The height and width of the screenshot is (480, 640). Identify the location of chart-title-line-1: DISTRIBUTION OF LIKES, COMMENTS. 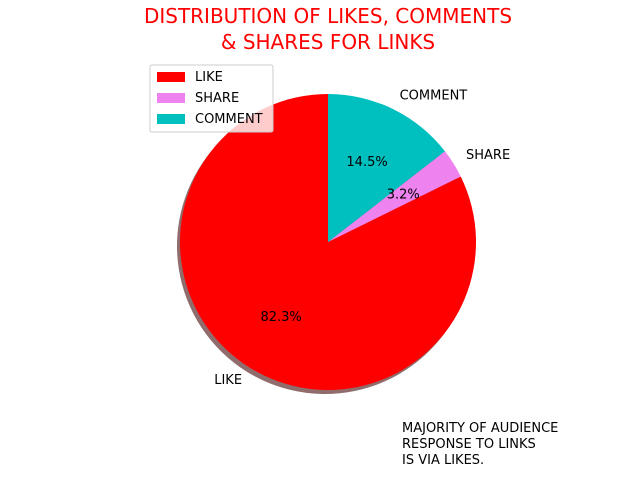
(328, 16).